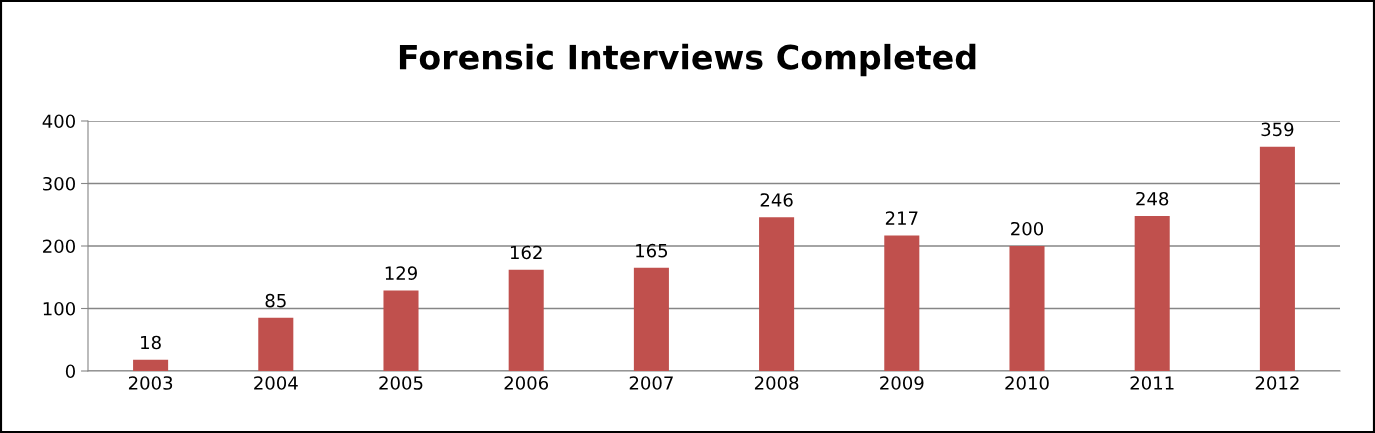 The width and height of the screenshot is (1375, 433). I want to click on chart-title: Forensic Interviews Completed, so click(687, 60).